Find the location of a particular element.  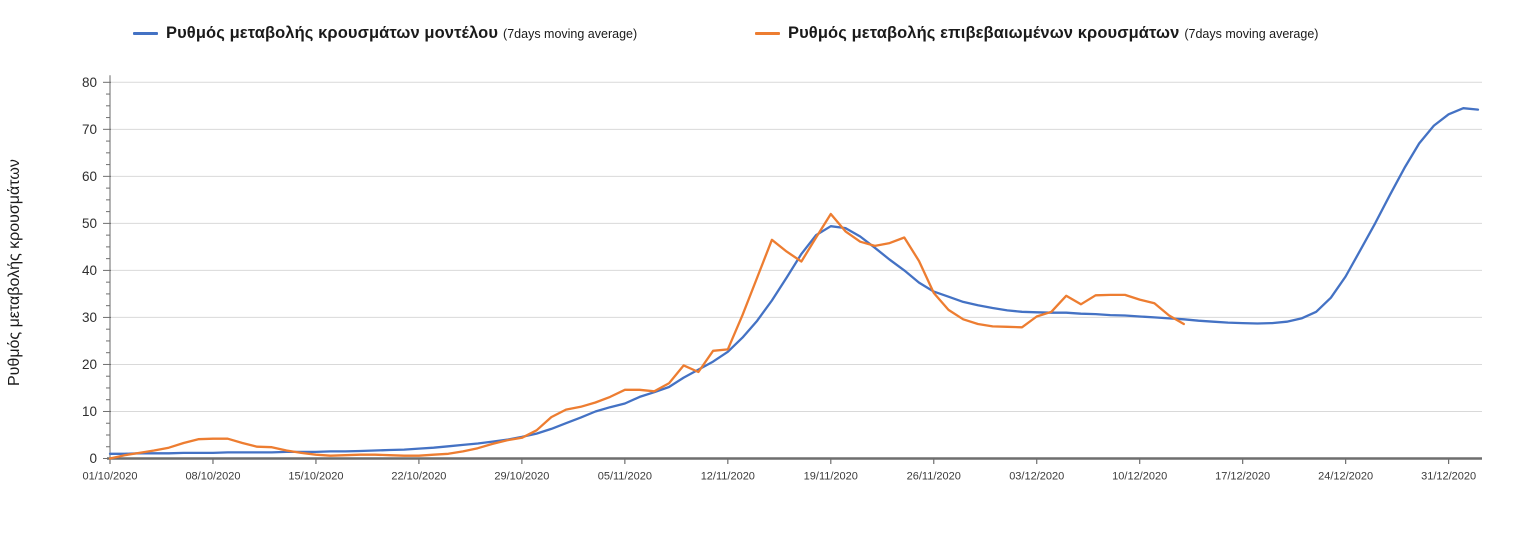

svg-text: 22/10/2020 is located at coordinates (418, 477).